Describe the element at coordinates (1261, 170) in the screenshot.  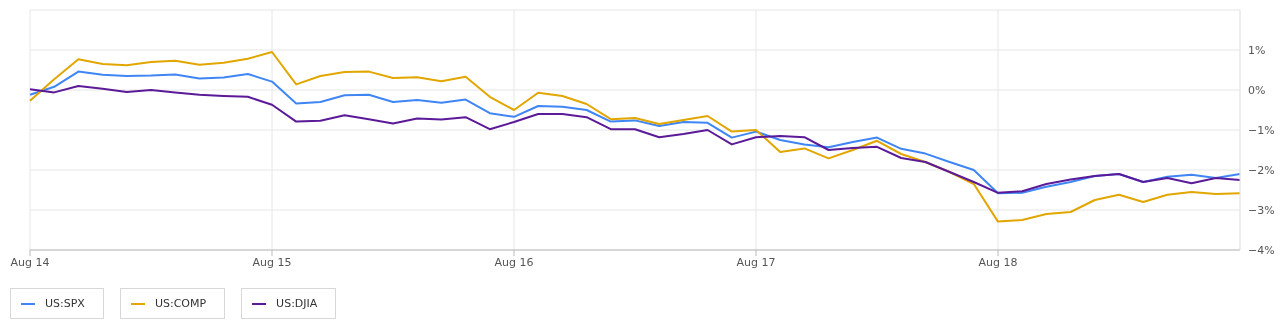
I see `y-tick-label: −2%` at that location.